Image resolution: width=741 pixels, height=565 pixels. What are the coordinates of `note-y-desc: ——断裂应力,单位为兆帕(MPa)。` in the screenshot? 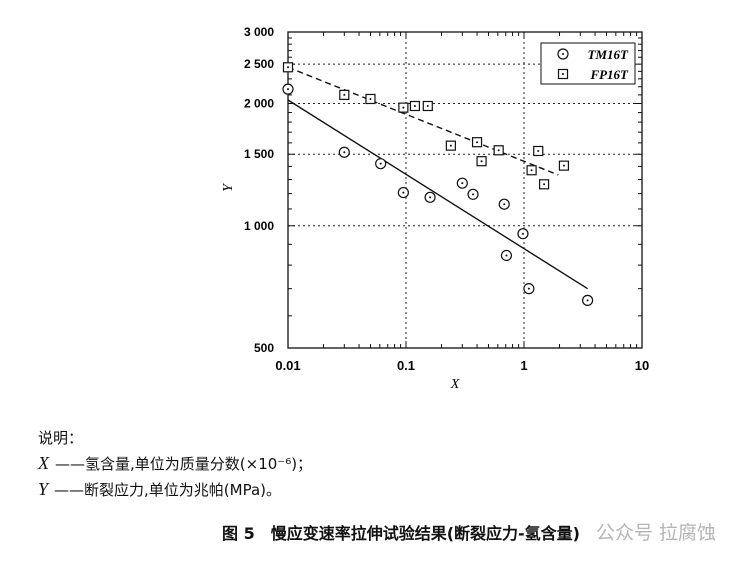 It's located at (167, 490).